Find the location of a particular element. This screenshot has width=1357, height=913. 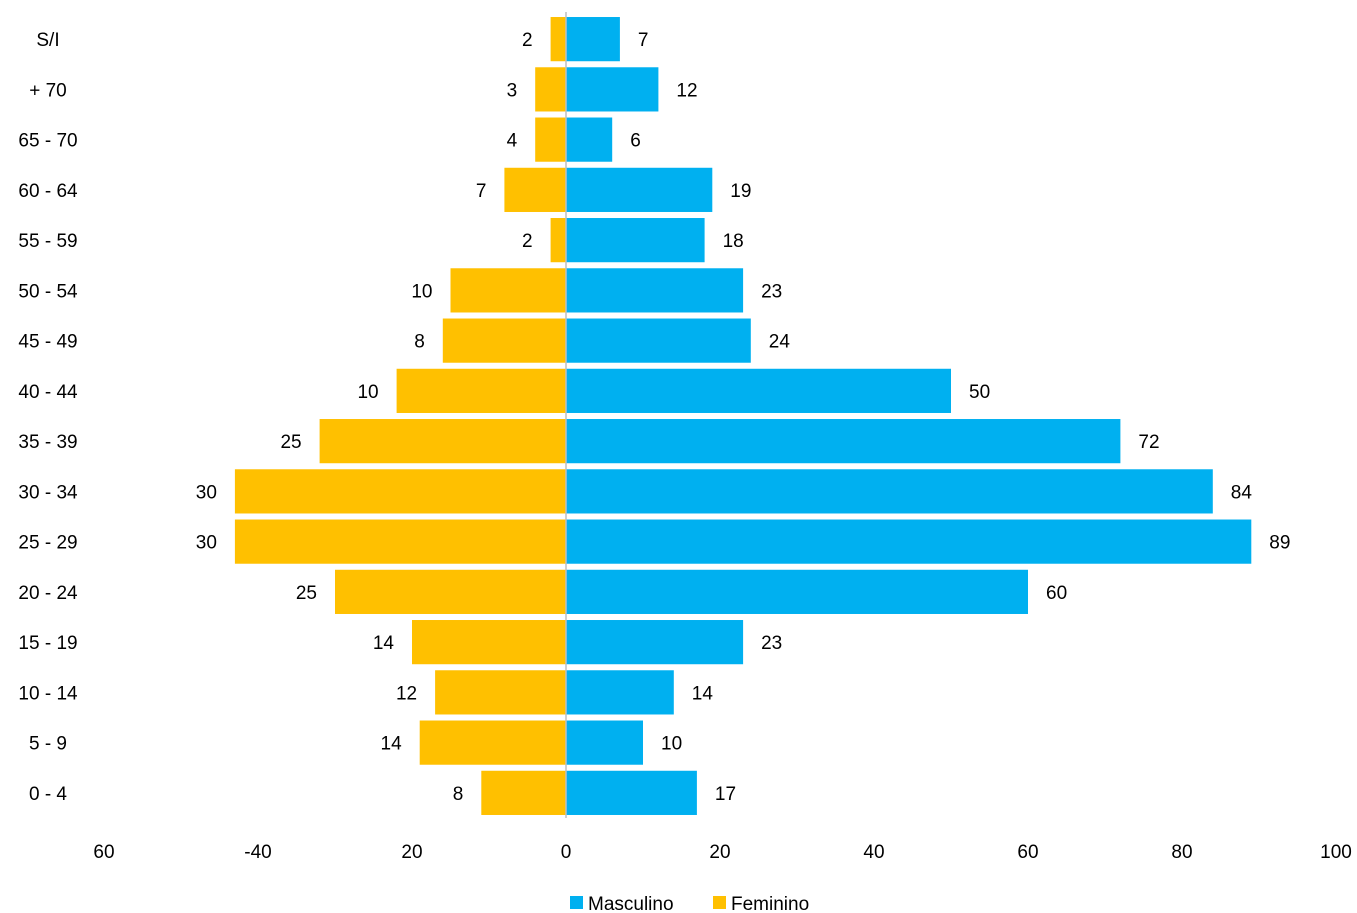

data-label-feminino-30-34: 30 is located at coordinates (206, 492).